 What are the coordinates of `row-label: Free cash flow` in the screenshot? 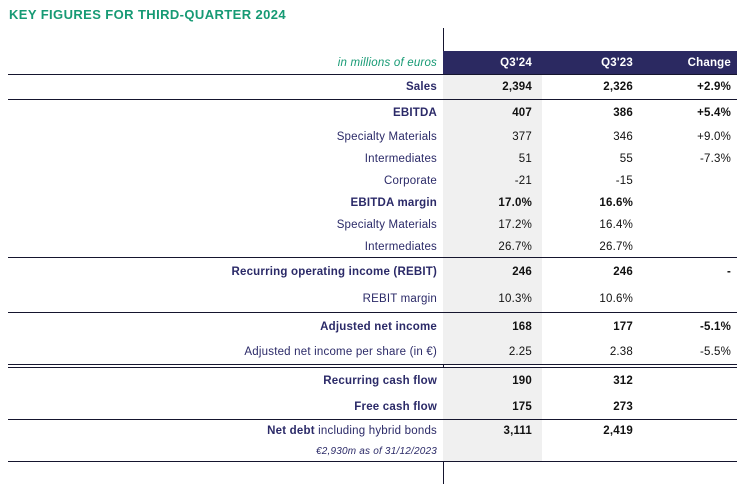 It's located at (395, 406).